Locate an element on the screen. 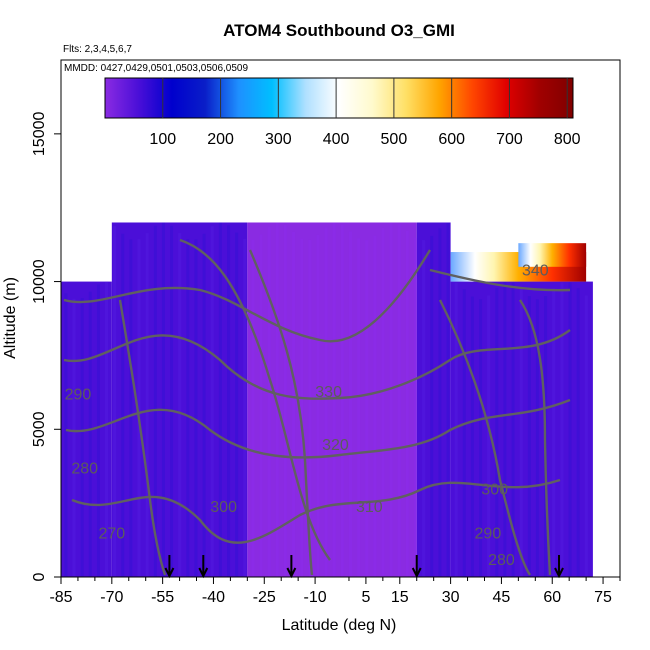 The image size is (650, 650). field-region is located at coordinates (552, 255).